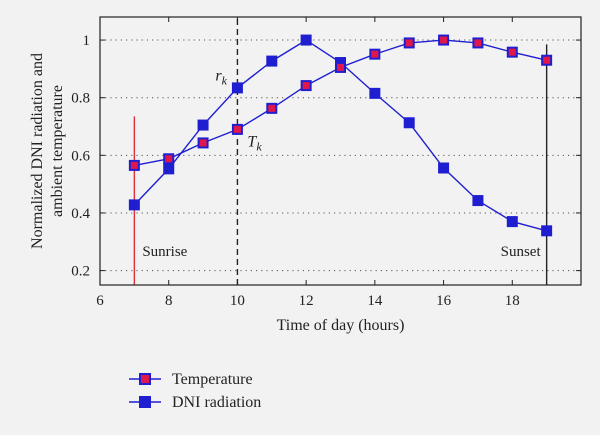 This screenshot has width=600, height=435. I want to click on legend-marker-temperature, so click(145, 379).